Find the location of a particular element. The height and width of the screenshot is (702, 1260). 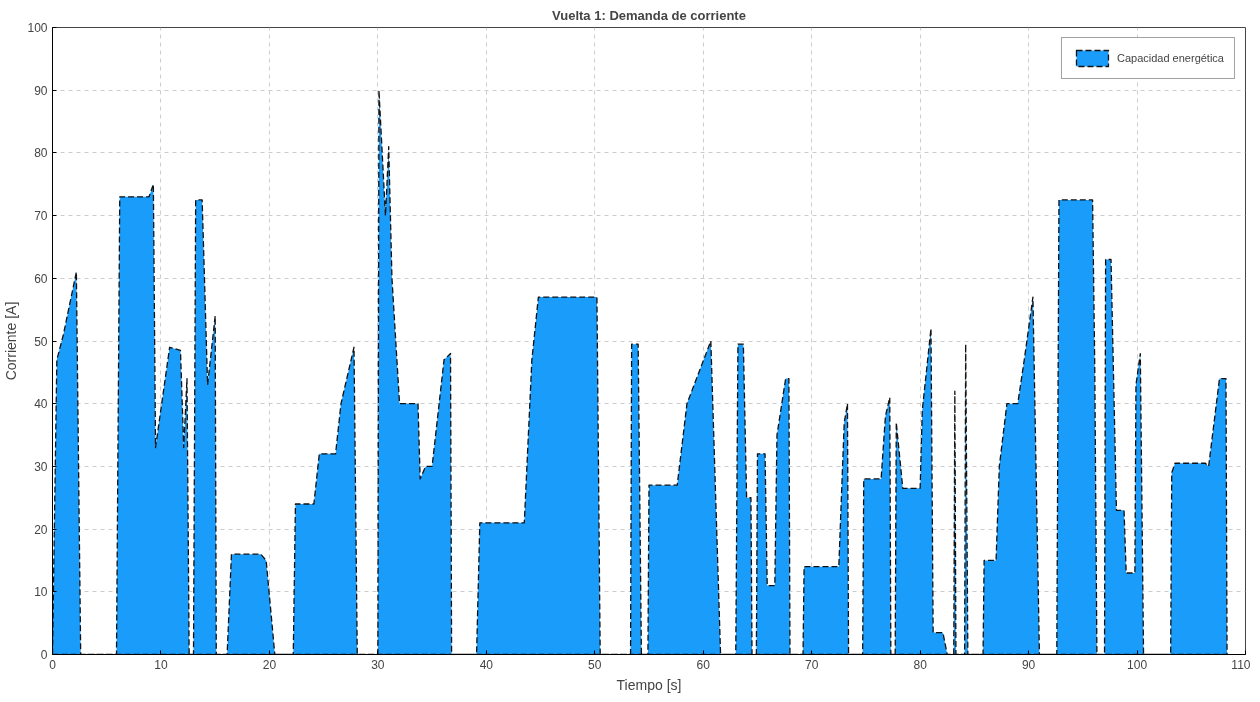

chart-title: Vuelta 1: Demanda de corriente is located at coordinates (649, 15).